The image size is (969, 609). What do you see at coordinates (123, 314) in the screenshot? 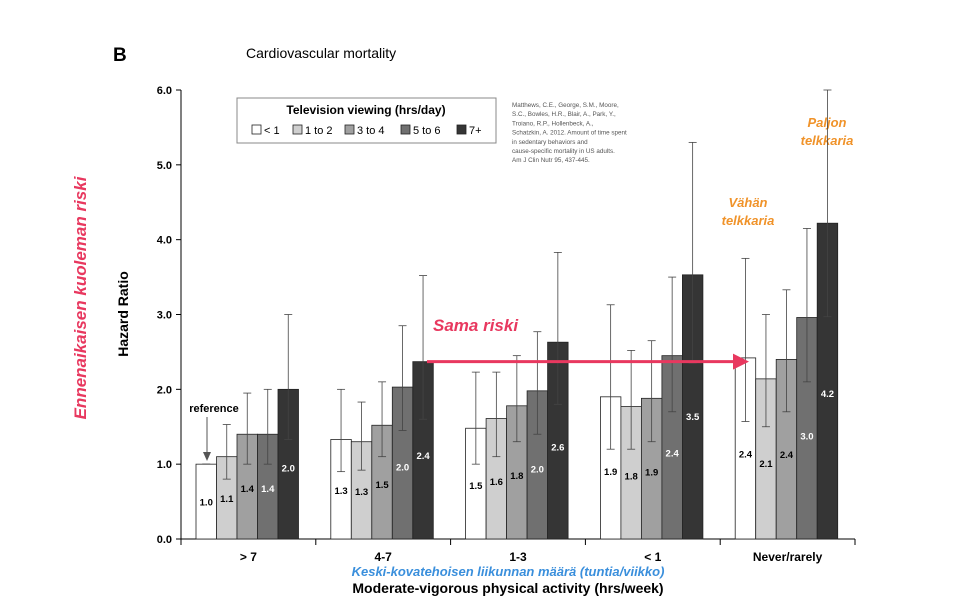
I see `y-axis-label: Hazard Ratio` at bounding box center [123, 314].